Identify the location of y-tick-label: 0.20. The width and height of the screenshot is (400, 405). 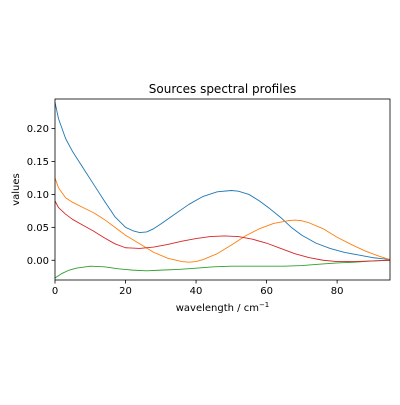
(38, 129).